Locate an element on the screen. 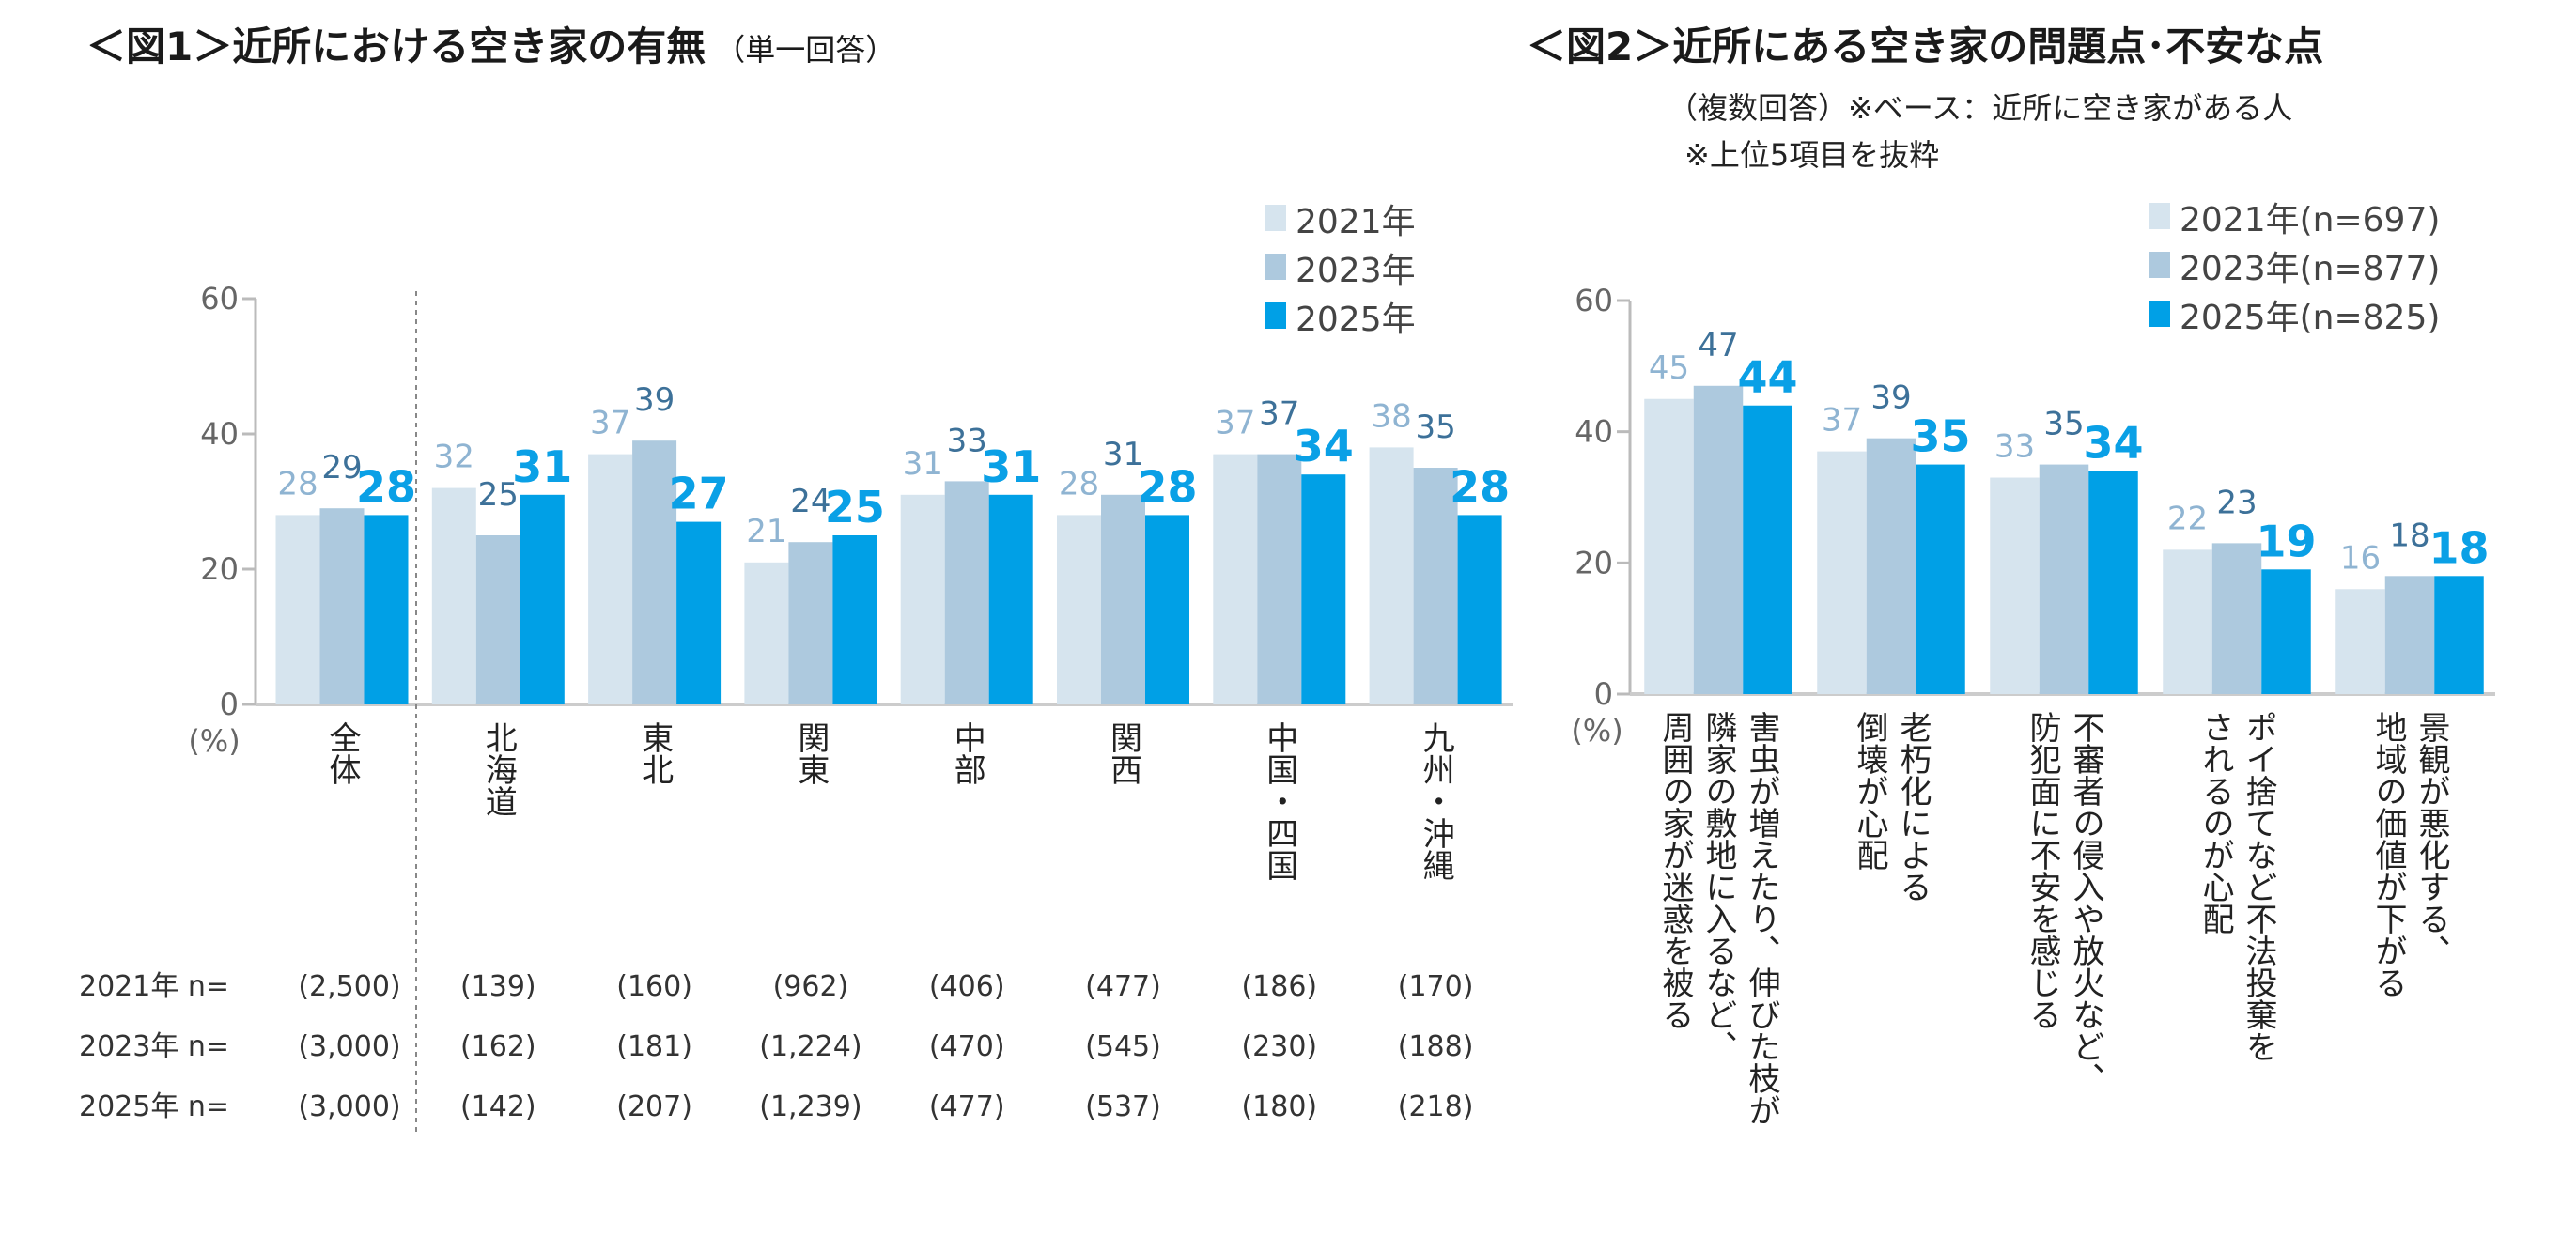 The image size is (2576, 1236). x-category-label: 中国・四国 is located at coordinates (1279, 801).